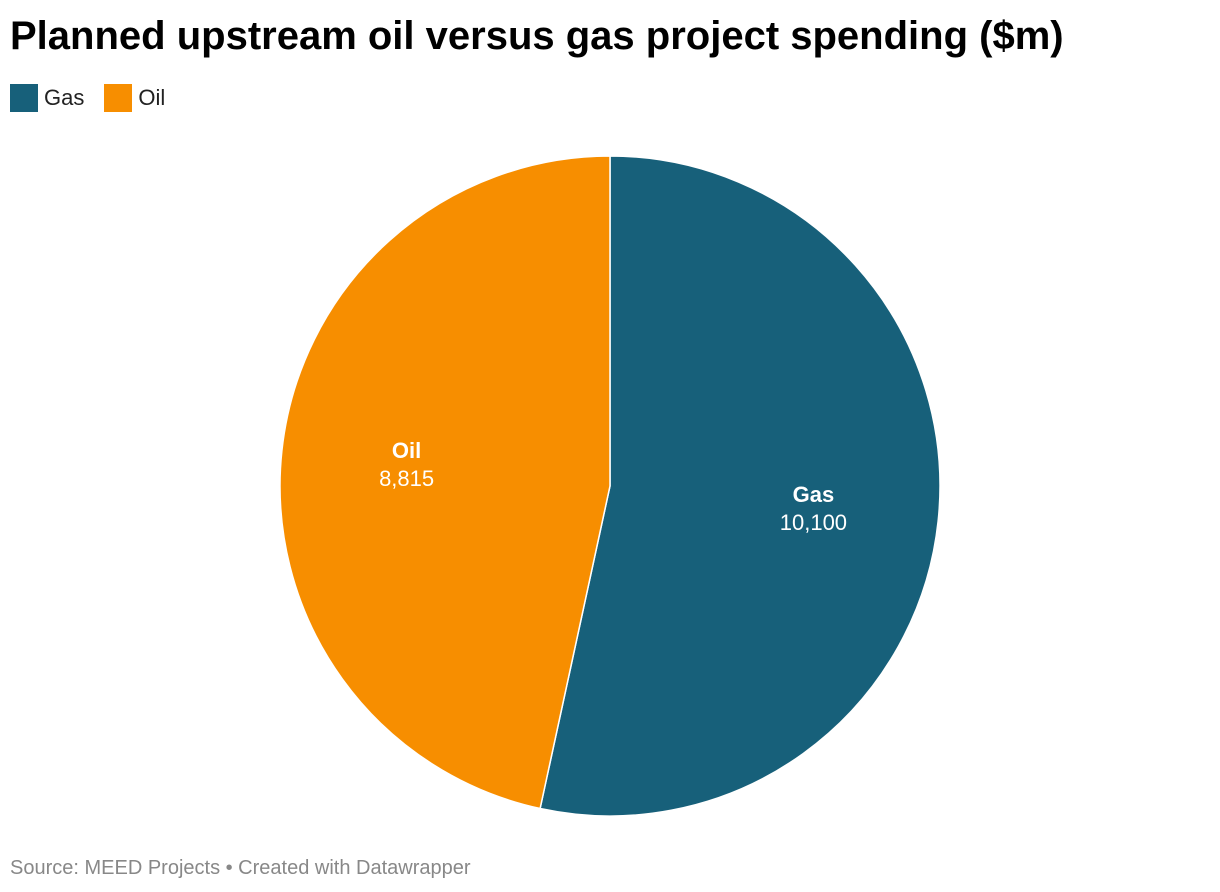  I want to click on slice-label-gas: Gas, so click(814, 494).